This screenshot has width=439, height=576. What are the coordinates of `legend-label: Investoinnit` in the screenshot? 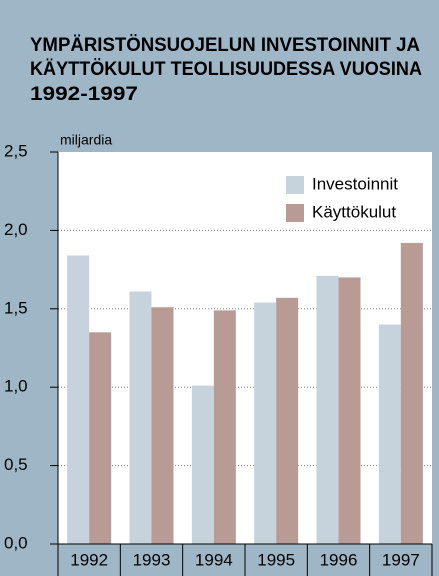 It's located at (355, 183).